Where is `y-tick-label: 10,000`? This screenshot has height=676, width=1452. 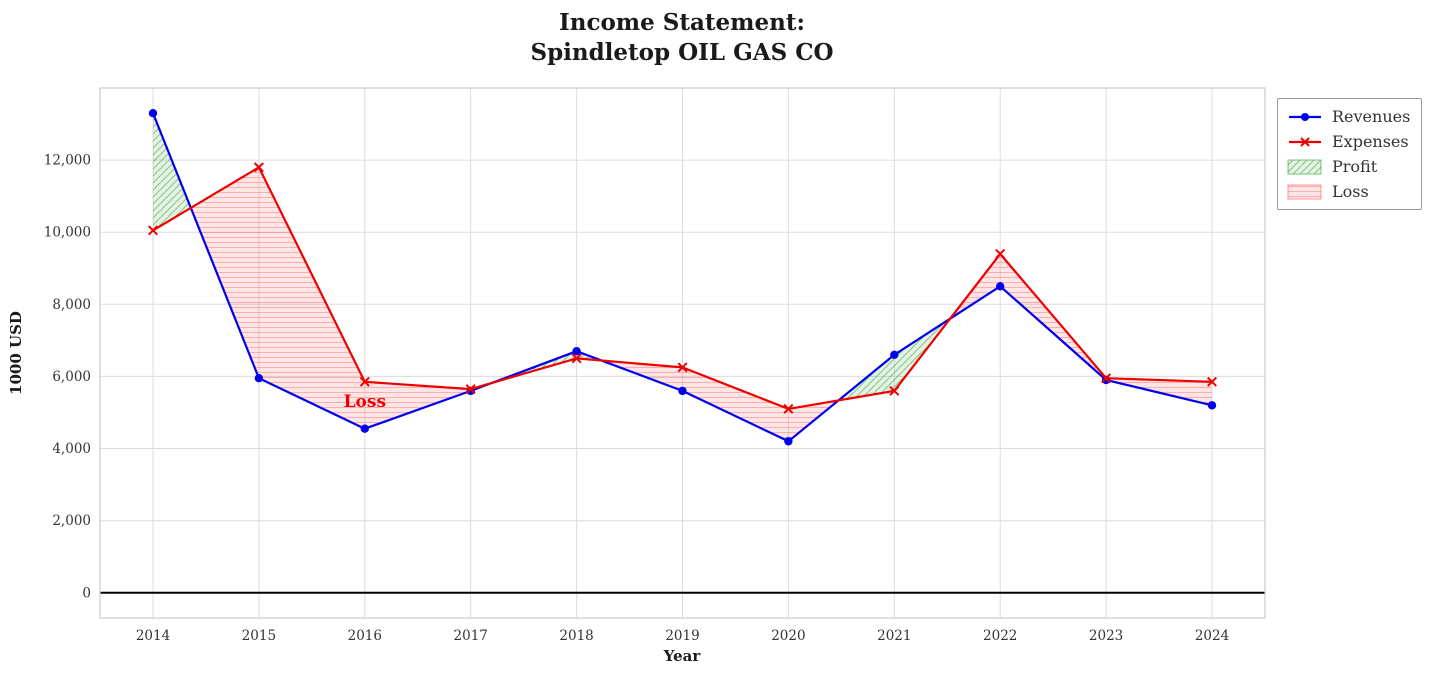
y-tick-label: 10,000 is located at coordinates (67, 233).